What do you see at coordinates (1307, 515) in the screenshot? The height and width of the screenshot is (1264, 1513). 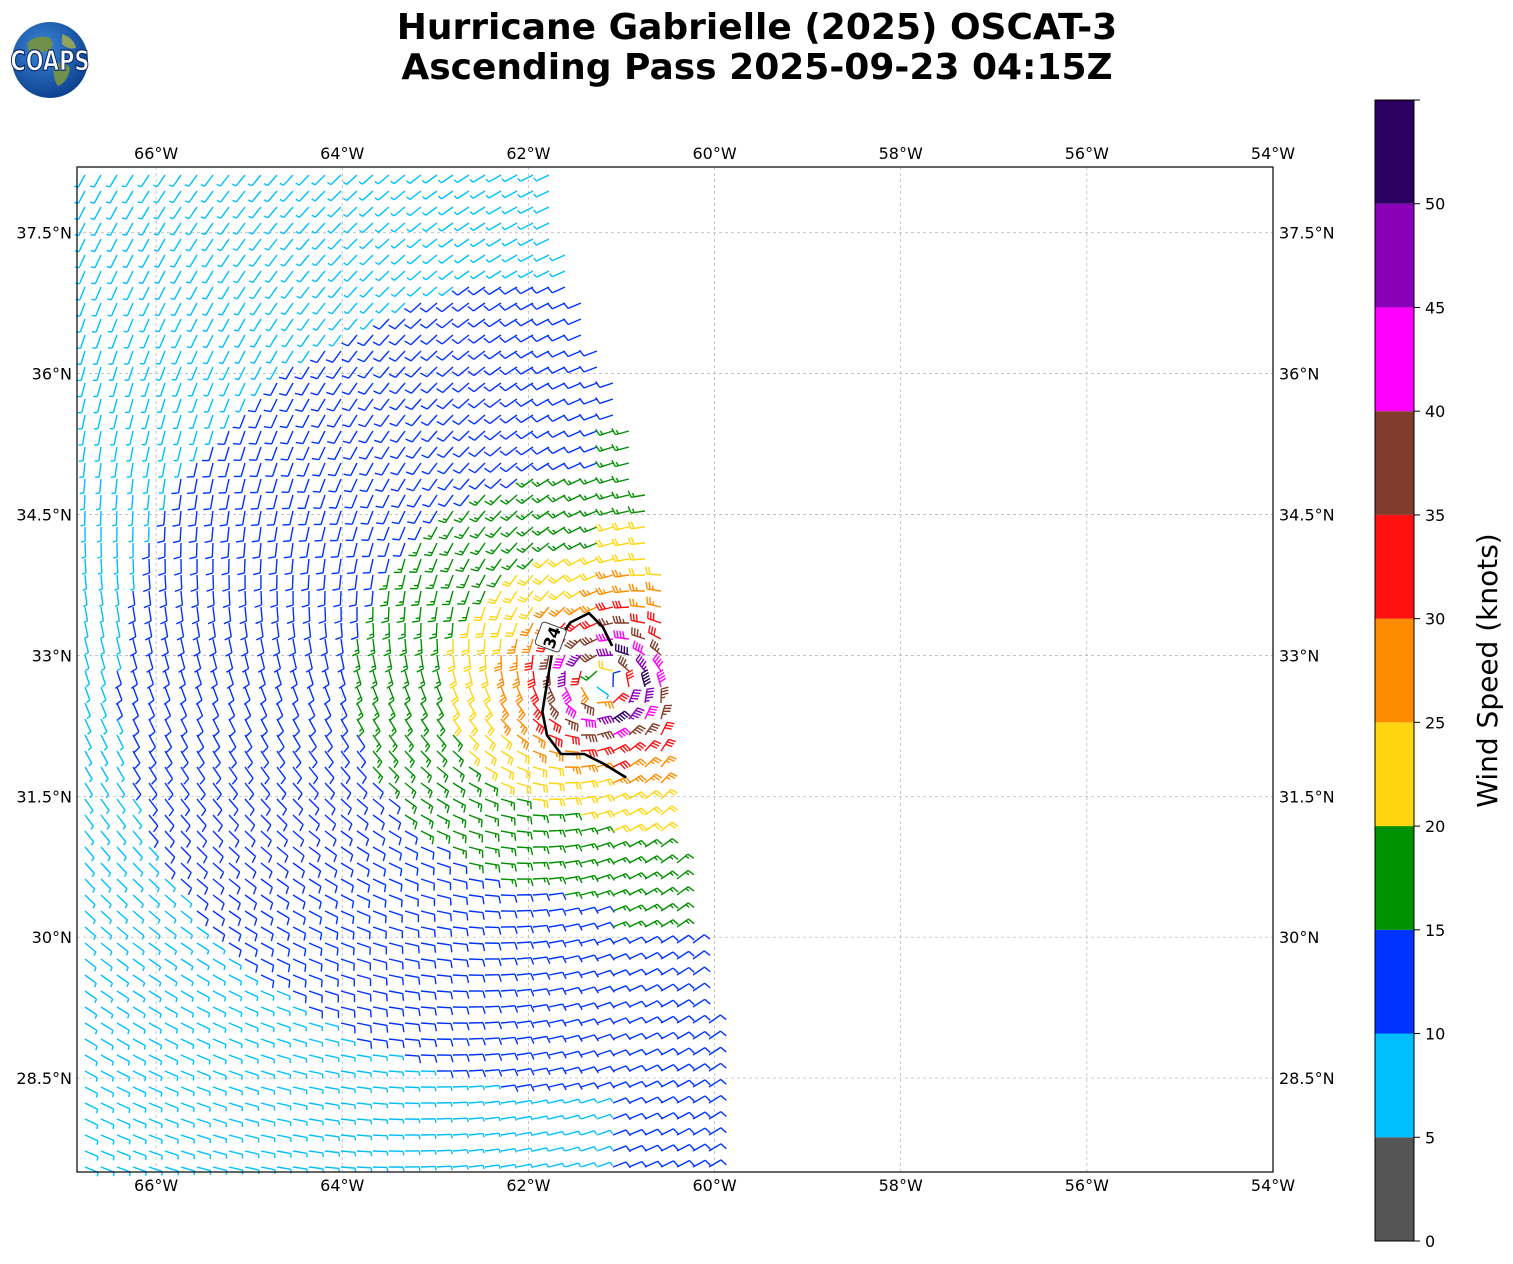 I see `lat-tick-label-right: 34.5°N` at bounding box center [1307, 515].